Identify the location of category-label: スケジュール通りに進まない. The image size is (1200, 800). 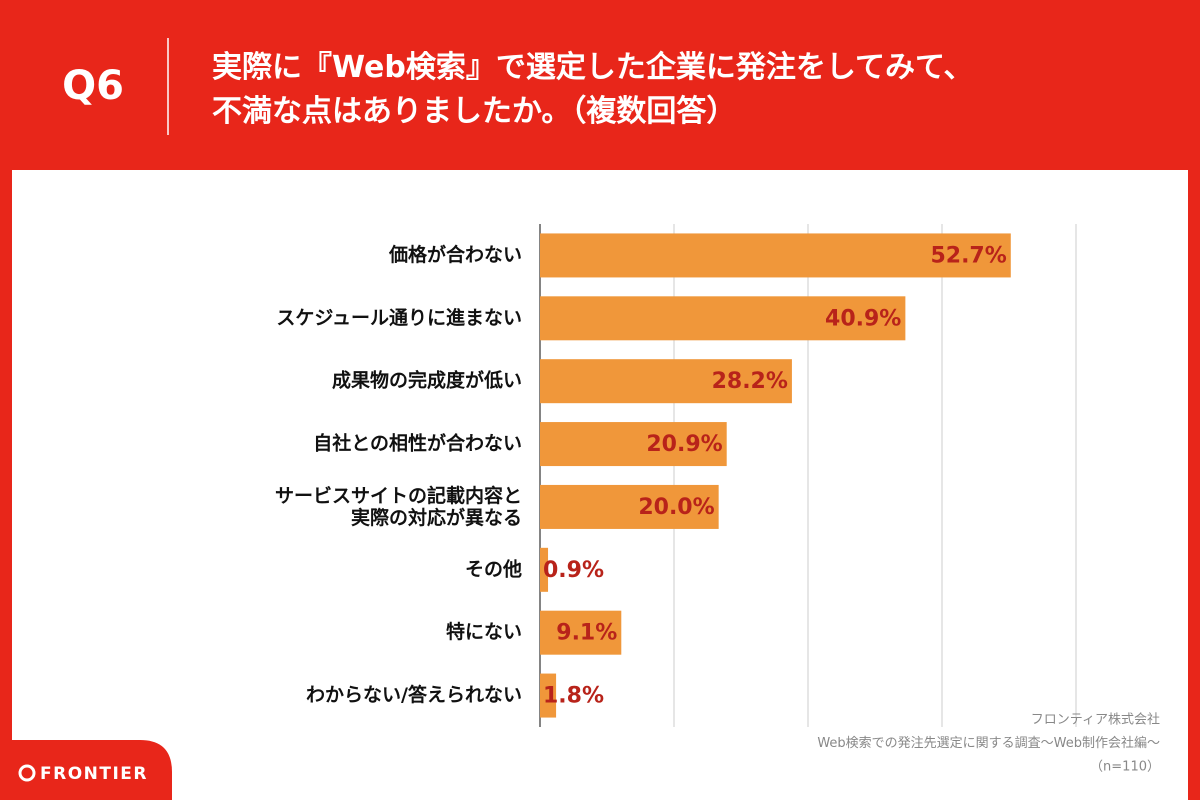
(399, 318).